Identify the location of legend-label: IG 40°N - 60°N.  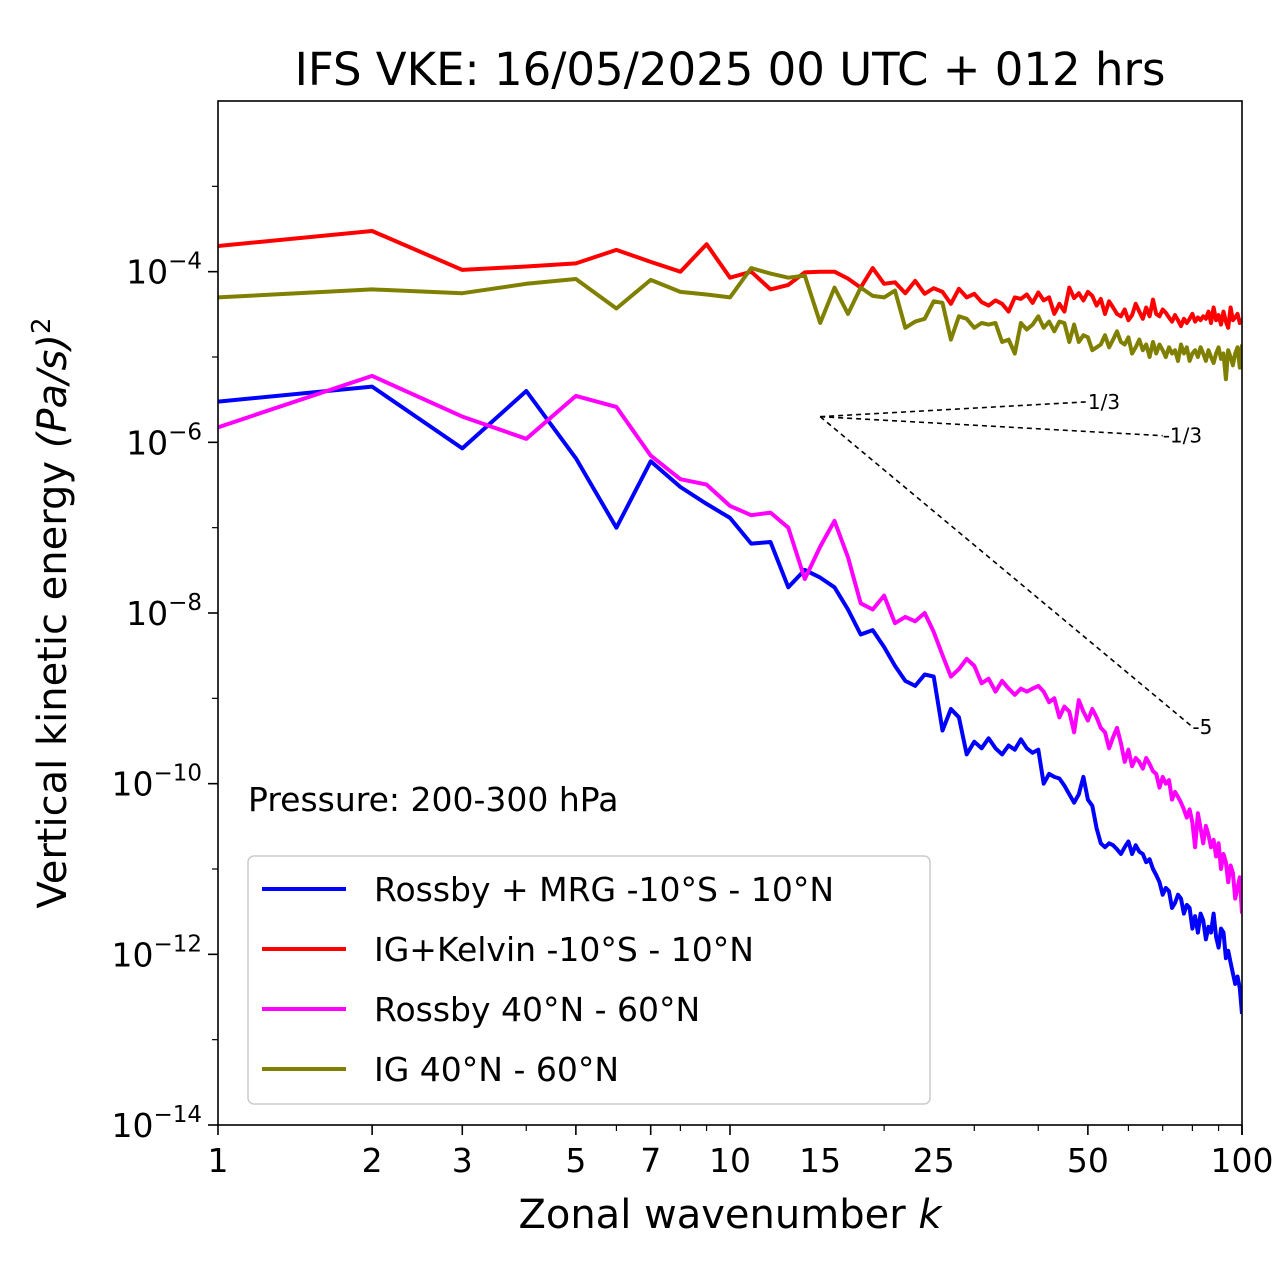
(496, 1069).